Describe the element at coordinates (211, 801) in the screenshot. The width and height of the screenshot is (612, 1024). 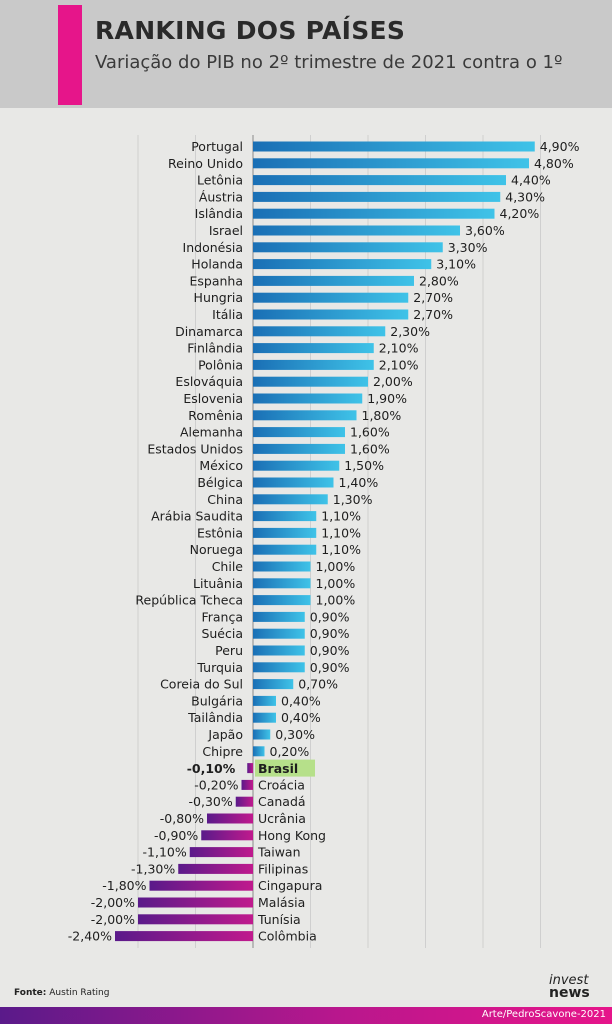
I see `value-label: -0,30%` at that location.